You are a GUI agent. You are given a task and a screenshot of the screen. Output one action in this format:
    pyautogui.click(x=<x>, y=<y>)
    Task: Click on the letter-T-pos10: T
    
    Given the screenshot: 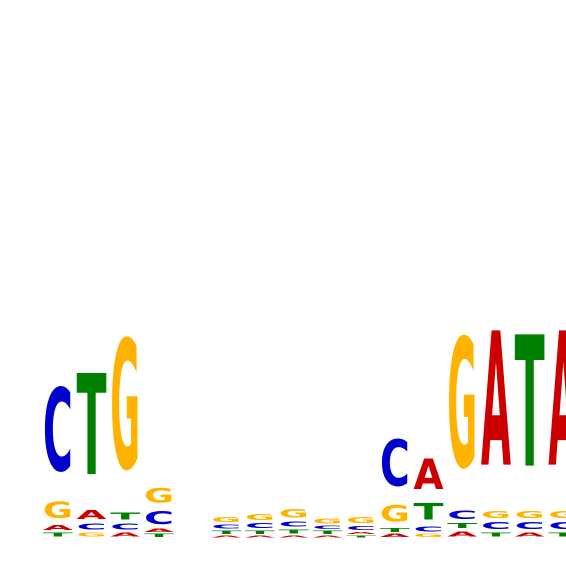 What is the action you would take?
    pyautogui.click(x=361, y=536)
    